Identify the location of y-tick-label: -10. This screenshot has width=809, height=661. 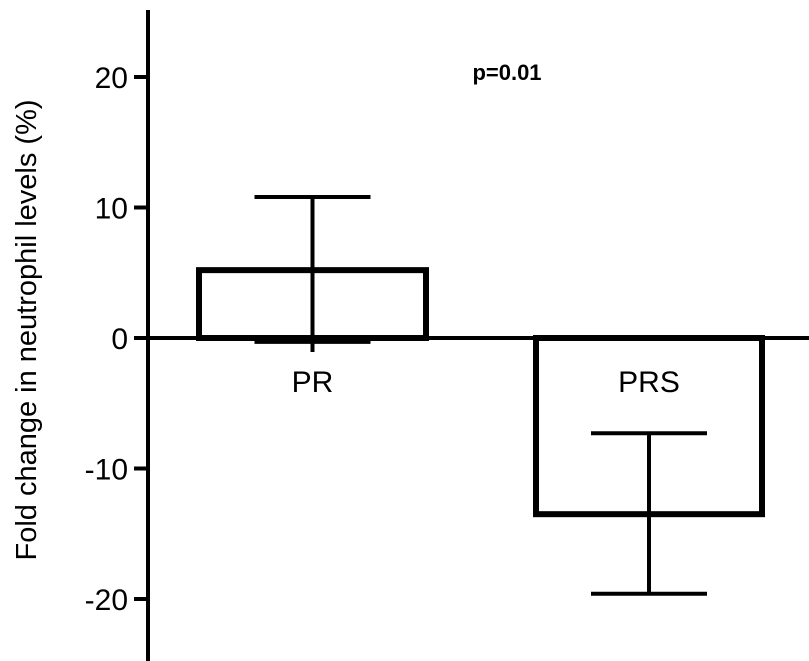
(106, 470).